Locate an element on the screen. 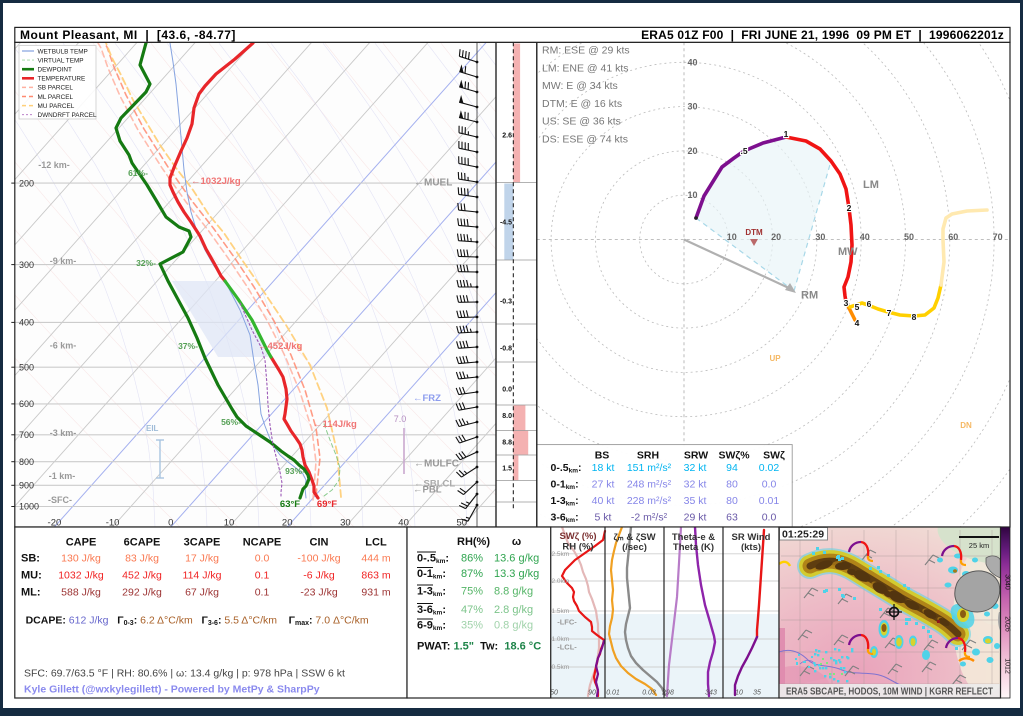 Image resolution: width=1023 pixels, height=716 pixels. svg-text: -6 J/kg is located at coordinates (319, 576).